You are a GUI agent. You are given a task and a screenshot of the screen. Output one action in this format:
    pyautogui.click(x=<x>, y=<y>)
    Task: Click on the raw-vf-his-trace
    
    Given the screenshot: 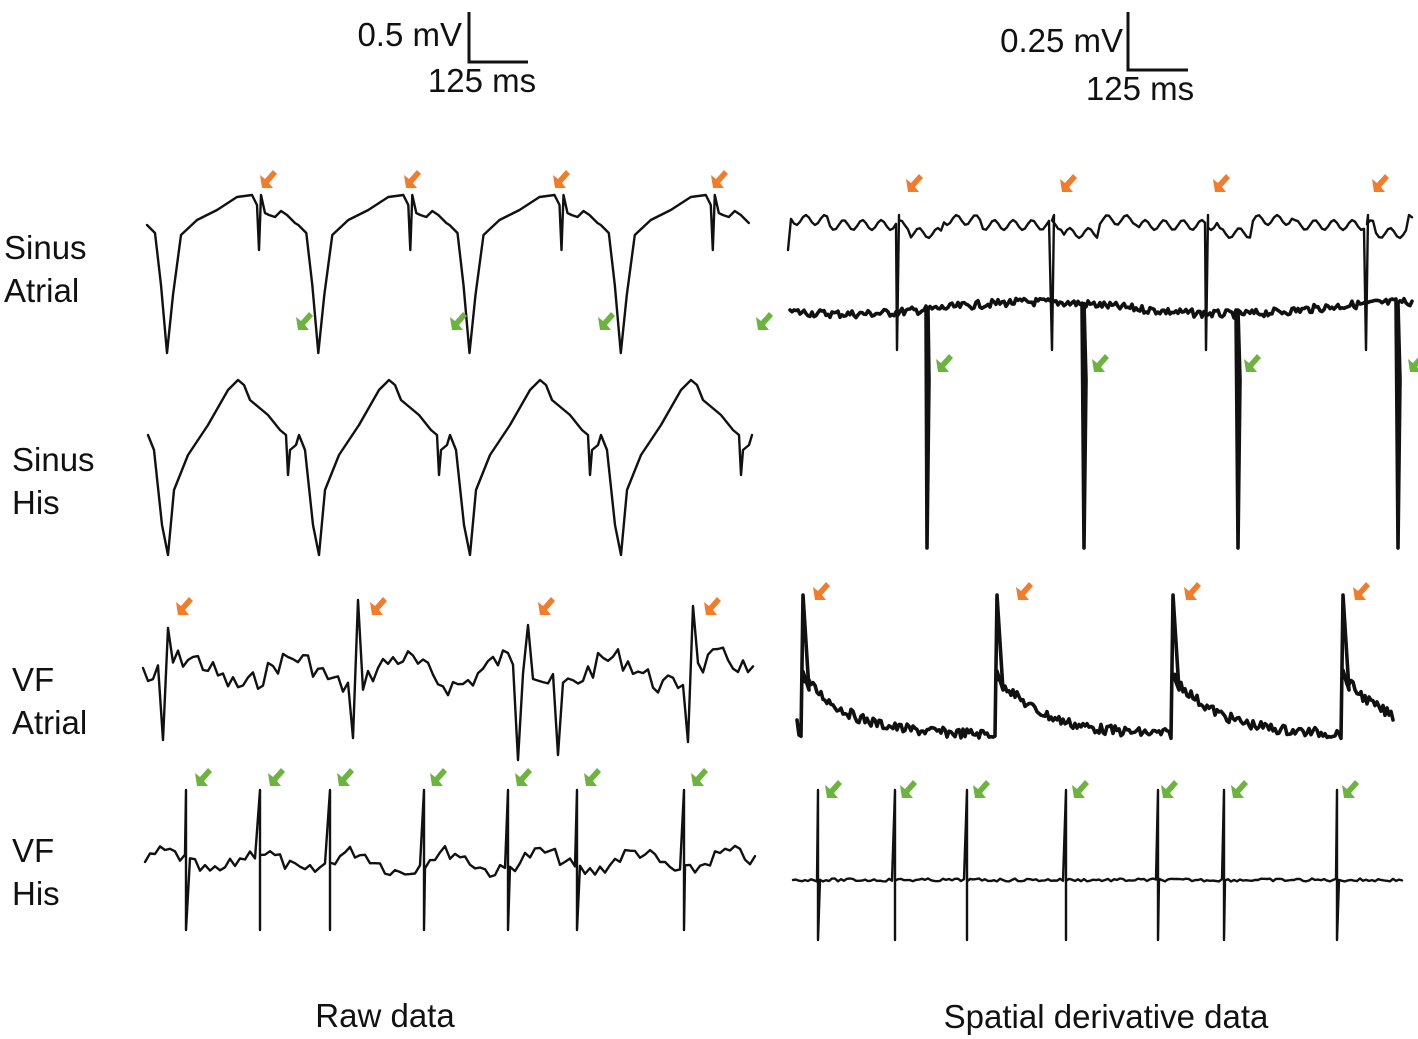 What is the action you would take?
    pyautogui.click(x=450, y=860)
    